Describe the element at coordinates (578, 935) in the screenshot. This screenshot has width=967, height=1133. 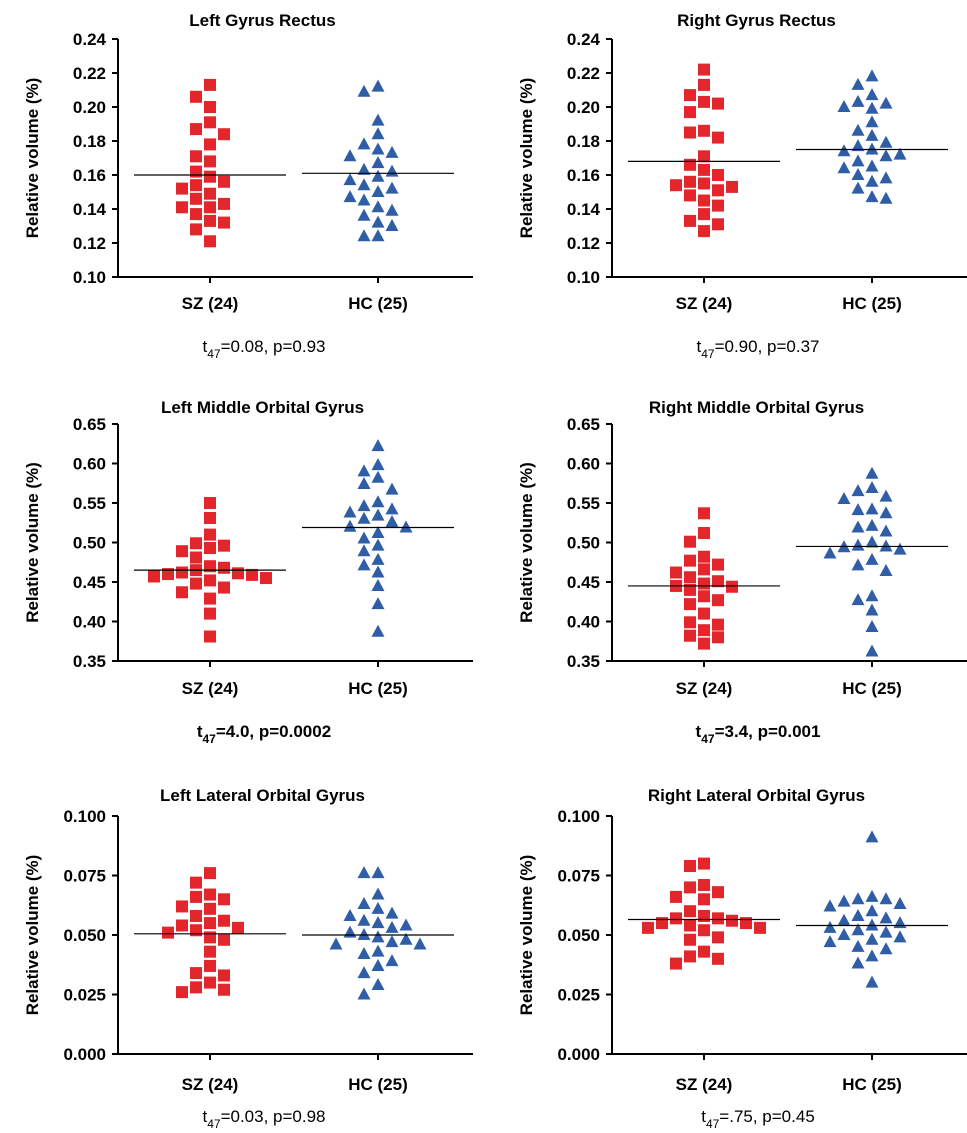
I see `y-tick-label: 0.050` at that location.